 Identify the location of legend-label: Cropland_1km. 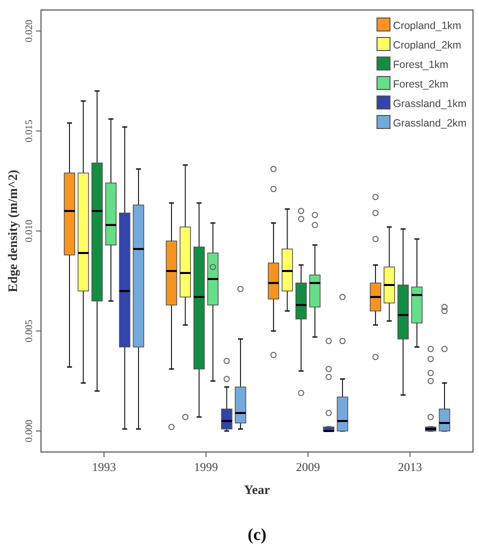
(427, 26).